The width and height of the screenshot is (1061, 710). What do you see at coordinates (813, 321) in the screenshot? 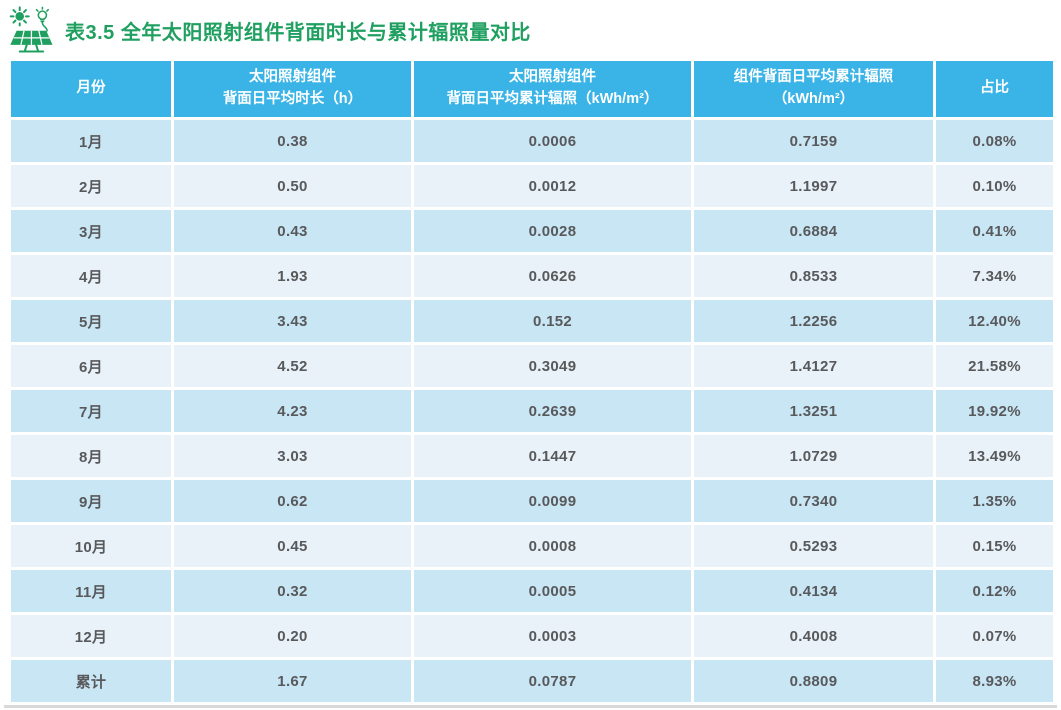
I see `value-cell: 1.2256` at bounding box center [813, 321].